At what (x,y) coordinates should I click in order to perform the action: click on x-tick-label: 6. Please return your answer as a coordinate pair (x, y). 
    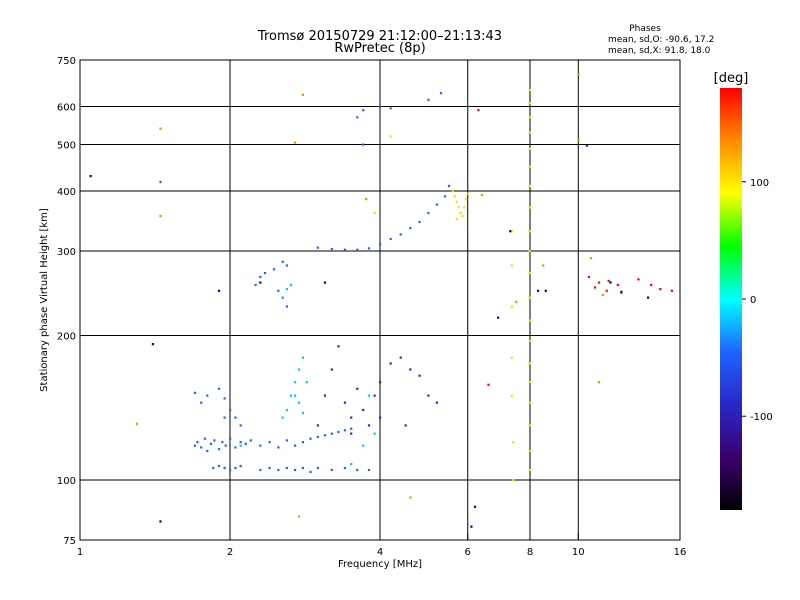
    Looking at the image, I should click on (468, 552).